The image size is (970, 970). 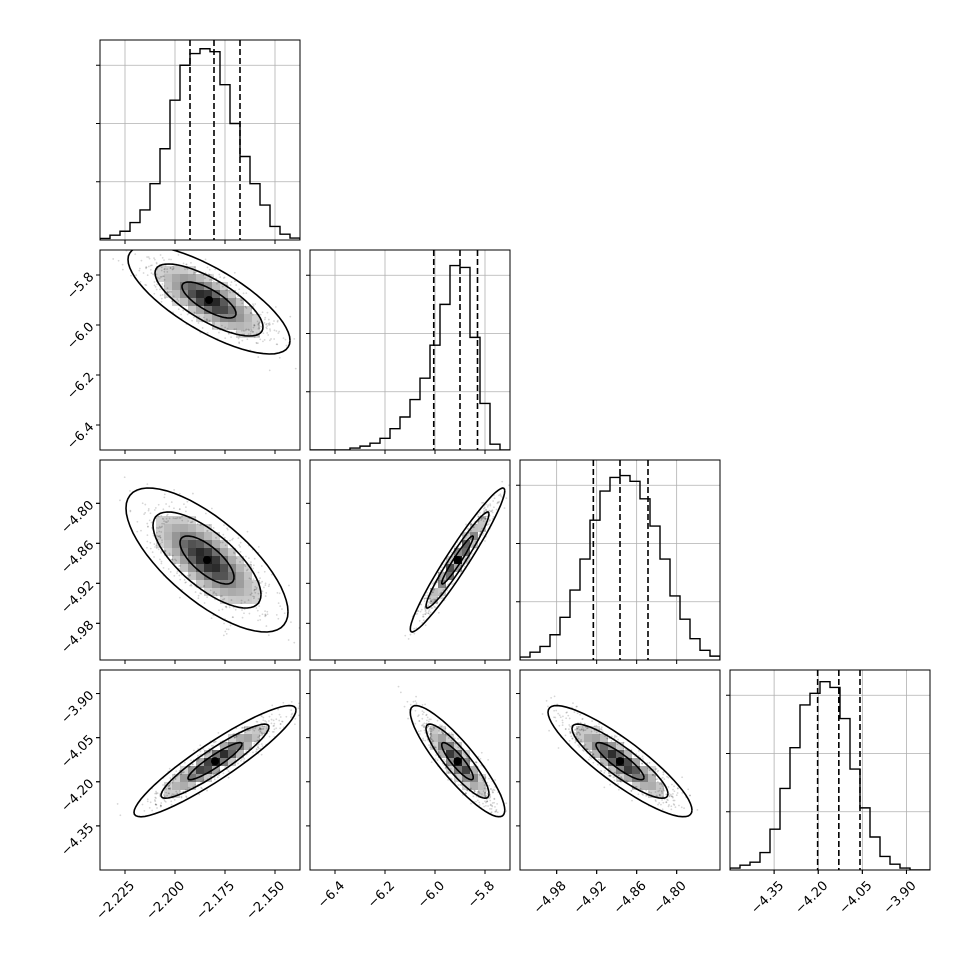 I want to click on histogram-p3, so click(x=830, y=775).